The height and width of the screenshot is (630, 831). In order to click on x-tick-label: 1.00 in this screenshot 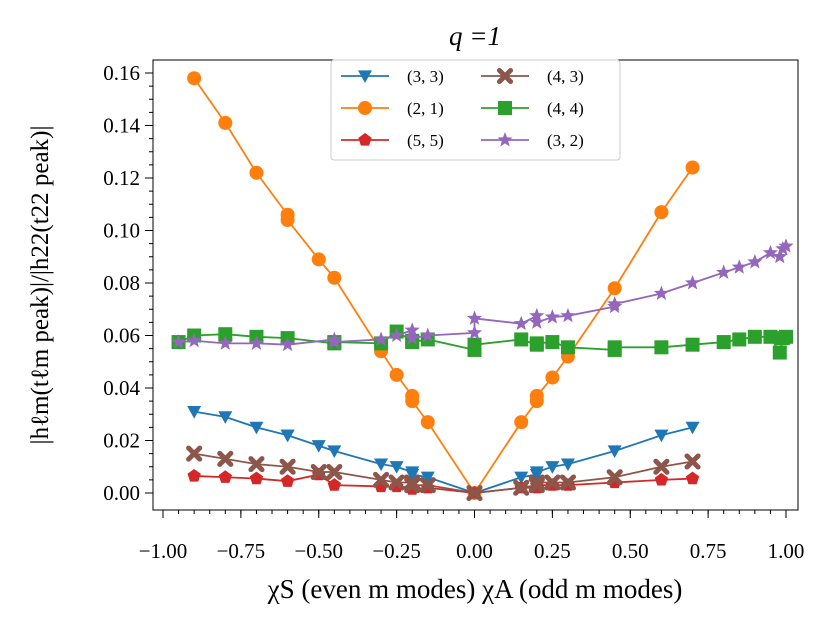, I will do `click(786, 551)`.